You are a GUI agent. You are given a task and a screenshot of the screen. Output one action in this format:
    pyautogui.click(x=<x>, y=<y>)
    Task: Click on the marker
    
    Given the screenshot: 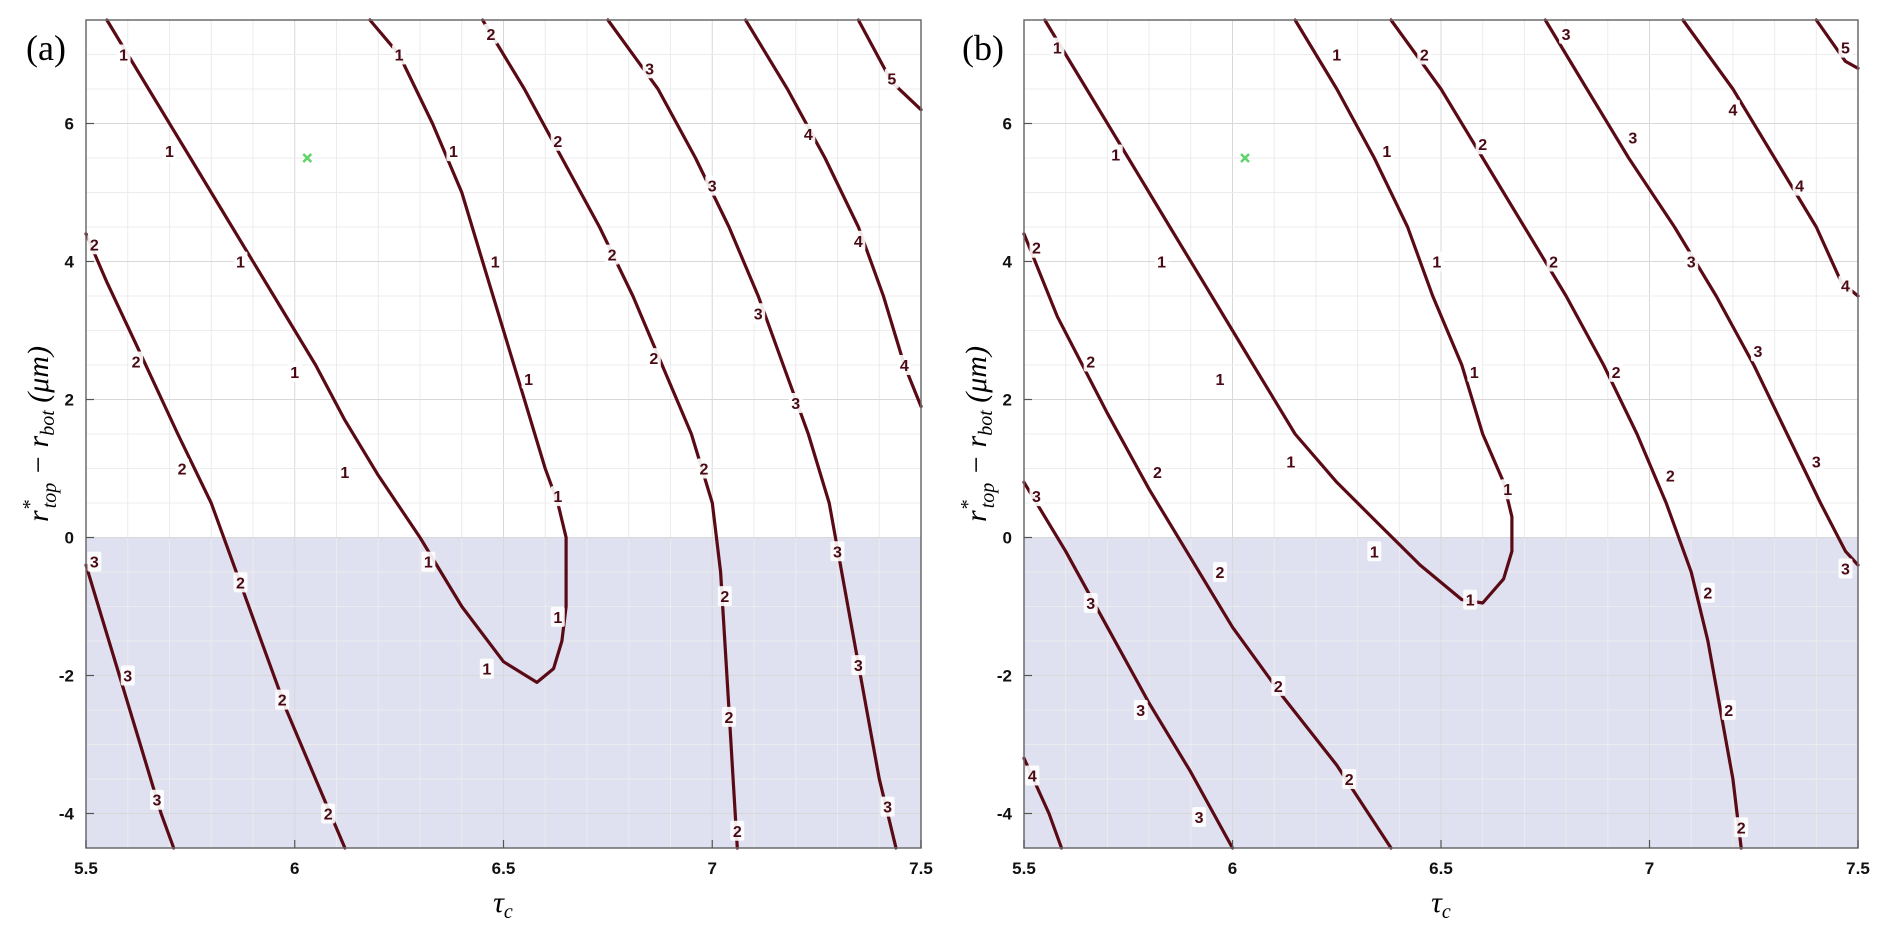 What is the action you would take?
    pyautogui.click(x=1245, y=158)
    